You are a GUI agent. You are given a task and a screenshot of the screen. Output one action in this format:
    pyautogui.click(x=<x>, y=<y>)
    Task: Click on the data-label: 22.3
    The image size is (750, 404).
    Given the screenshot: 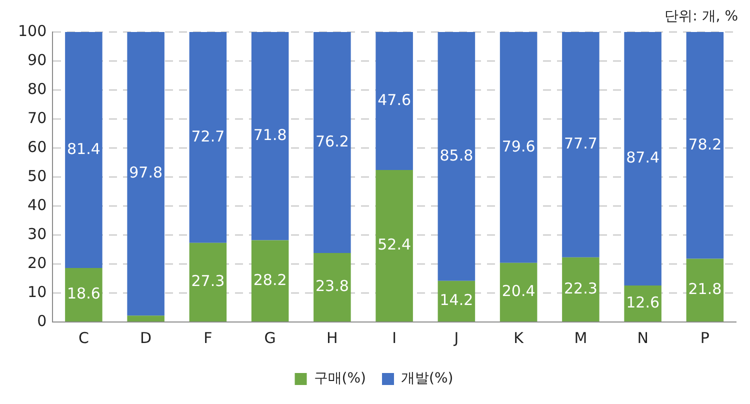 What is the action you would take?
    pyautogui.click(x=581, y=288)
    